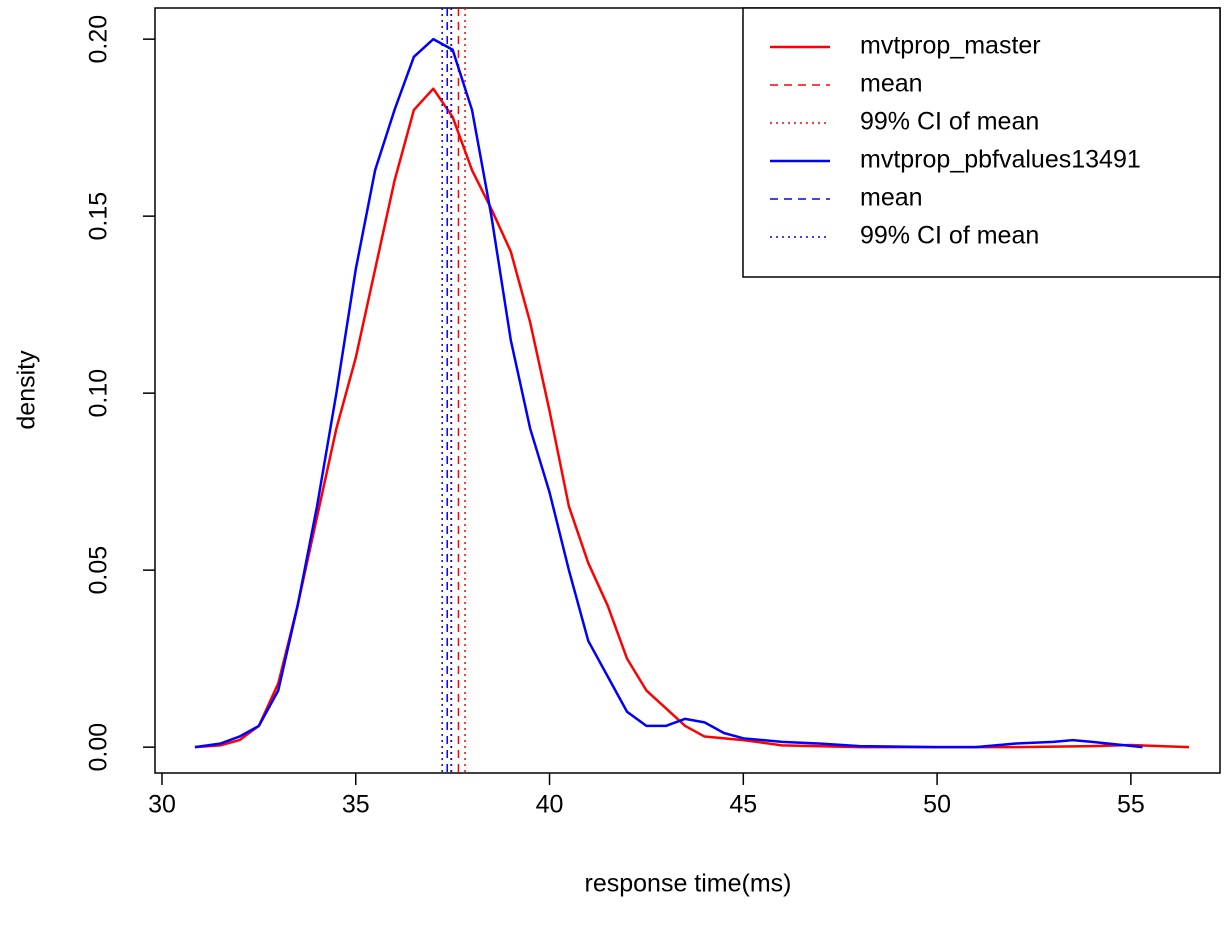 This screenshot has width=1226, height=926. I want to click on x-tick-label: 45, so click(743, 805).